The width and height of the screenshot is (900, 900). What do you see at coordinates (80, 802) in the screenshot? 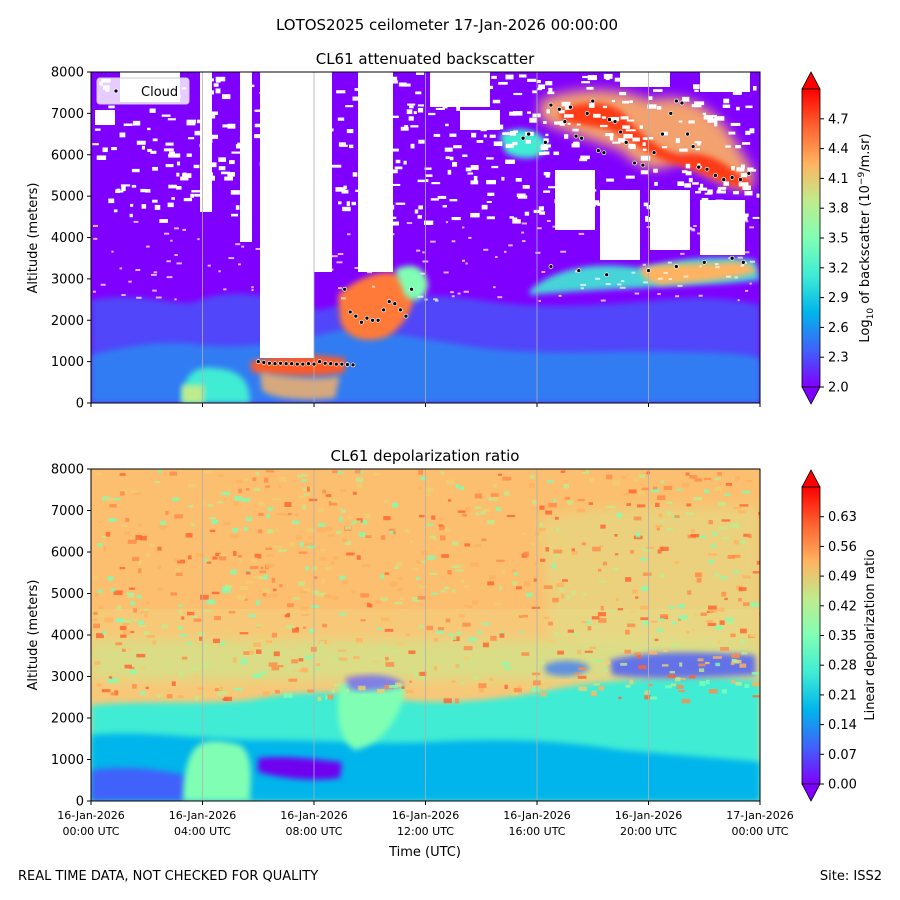
I see `y-tick-label: 0` at bounding box center [80, 802].